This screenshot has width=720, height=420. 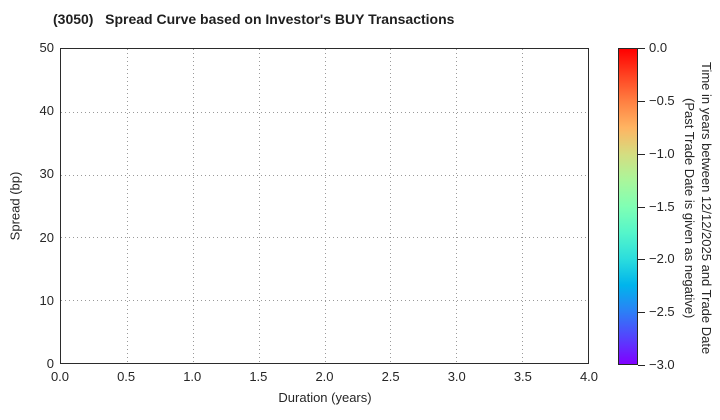 I want to click on x-tick-label: 2.5, so click(x=390, y=376).